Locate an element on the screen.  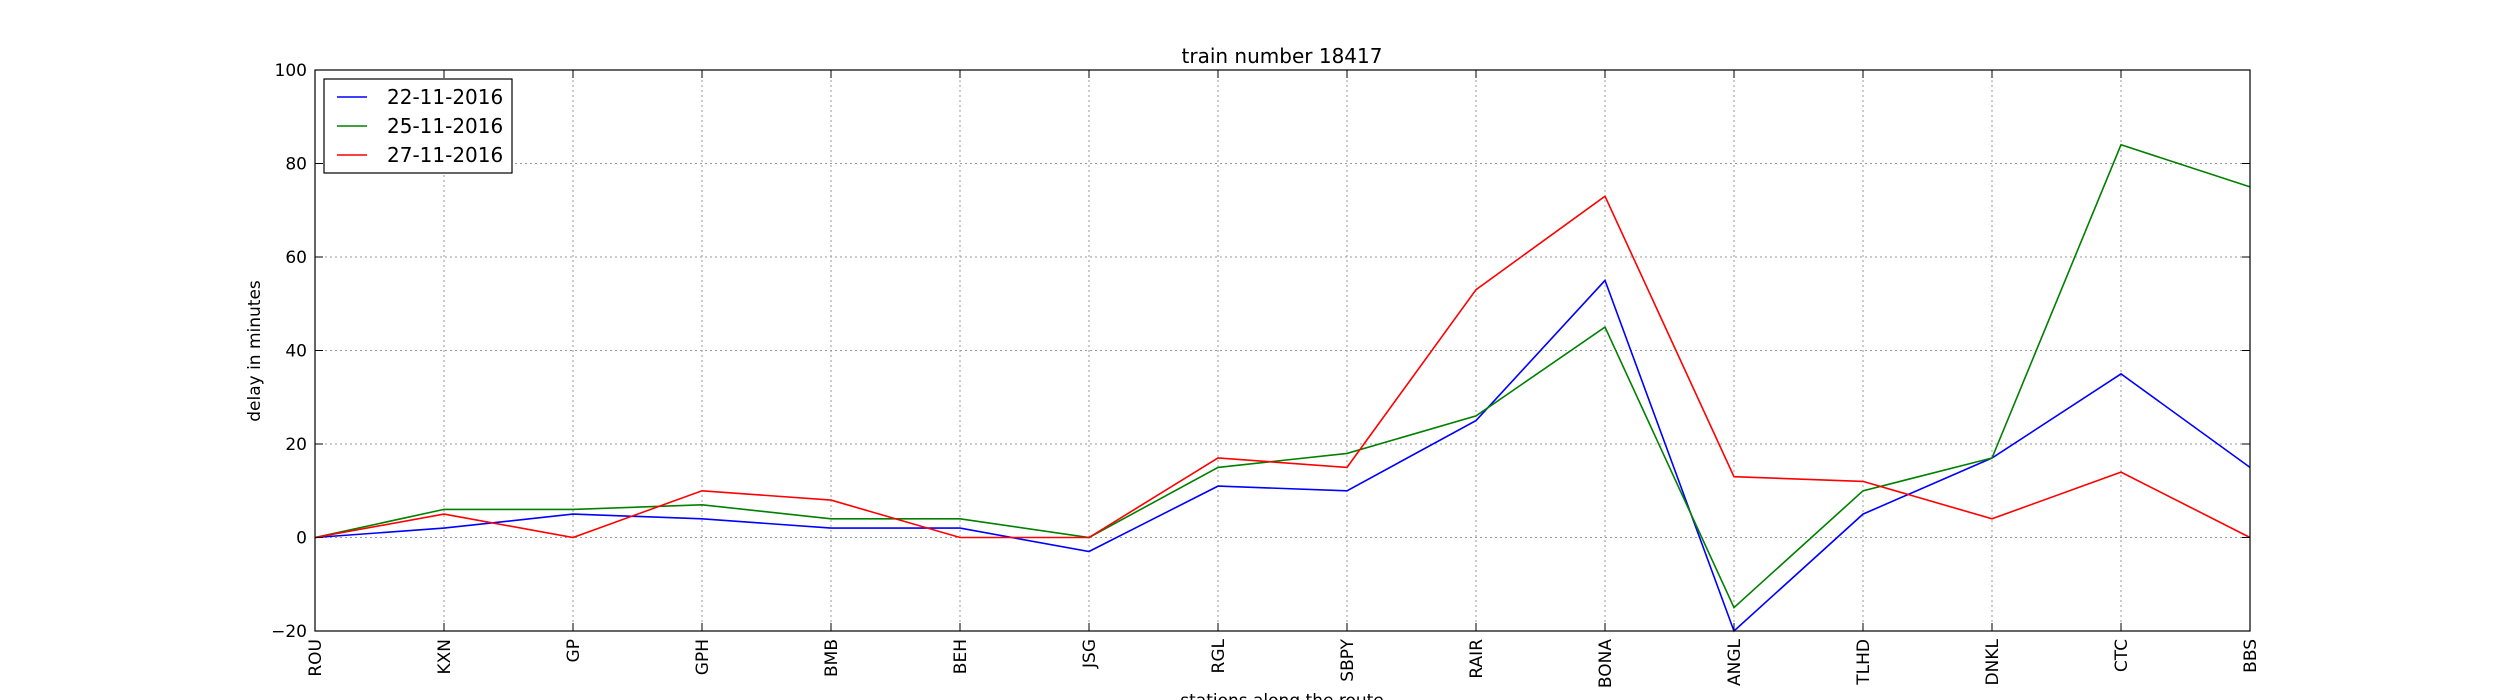
x-tick-label: CTC is located at coordinates (2122, 655).